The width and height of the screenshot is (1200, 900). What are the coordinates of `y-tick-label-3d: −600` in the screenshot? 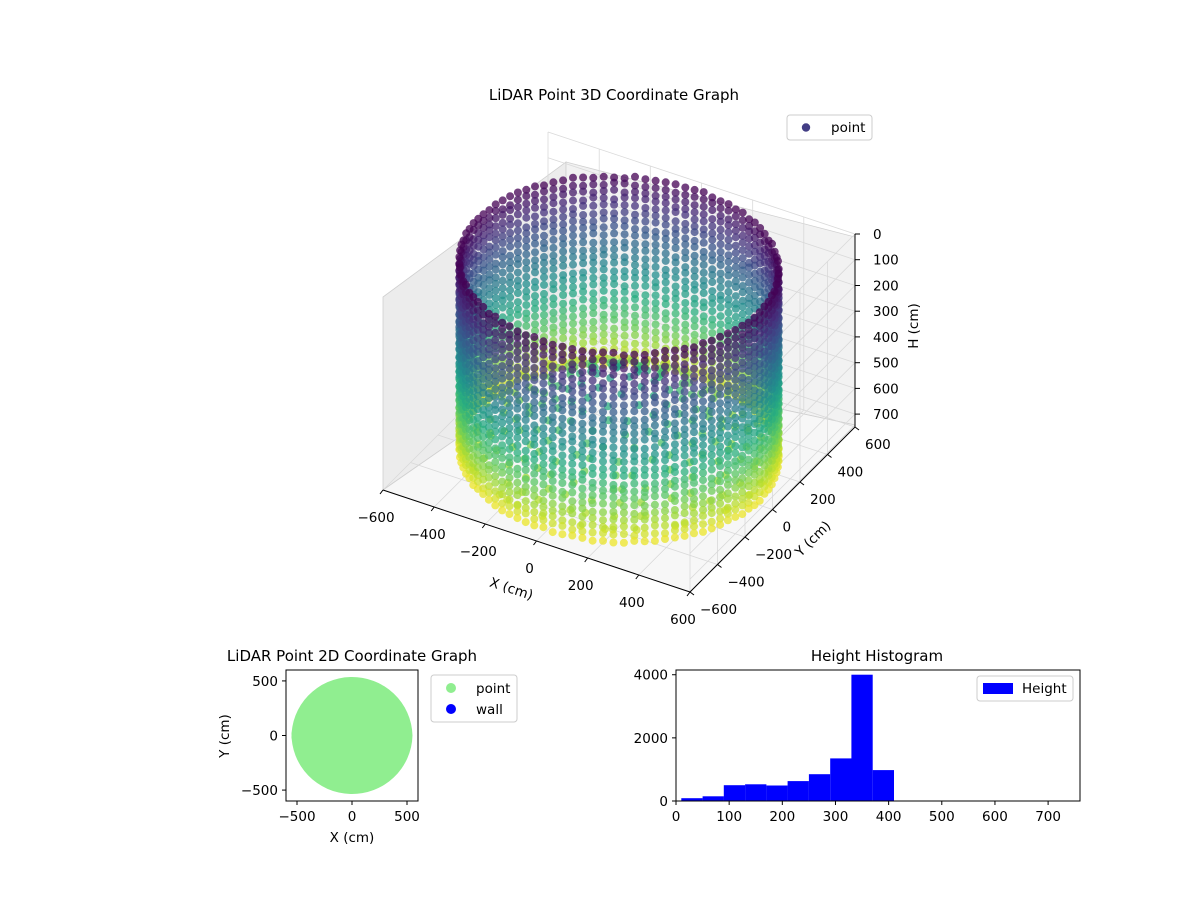 It's located at (718, 610).